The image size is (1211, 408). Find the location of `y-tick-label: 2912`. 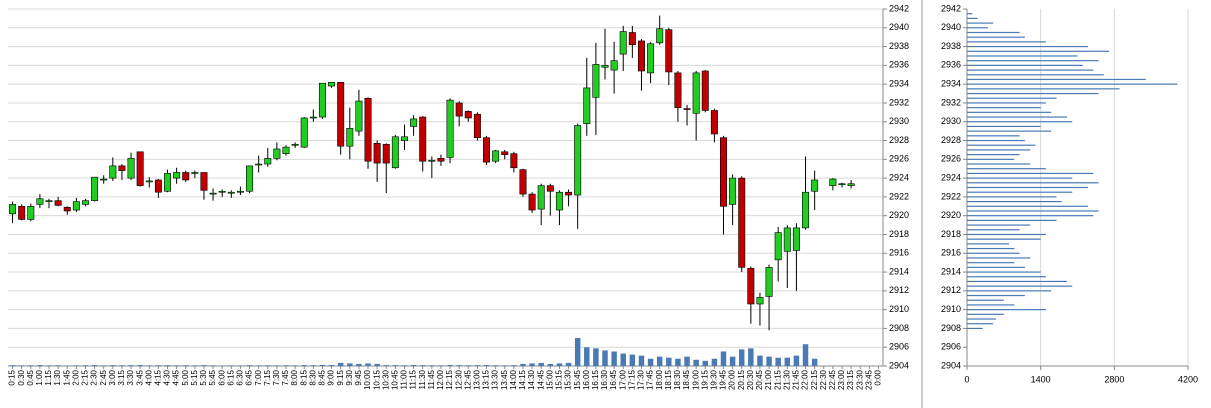

y-tick-label: 2912 is located at coordinates (951, 290).